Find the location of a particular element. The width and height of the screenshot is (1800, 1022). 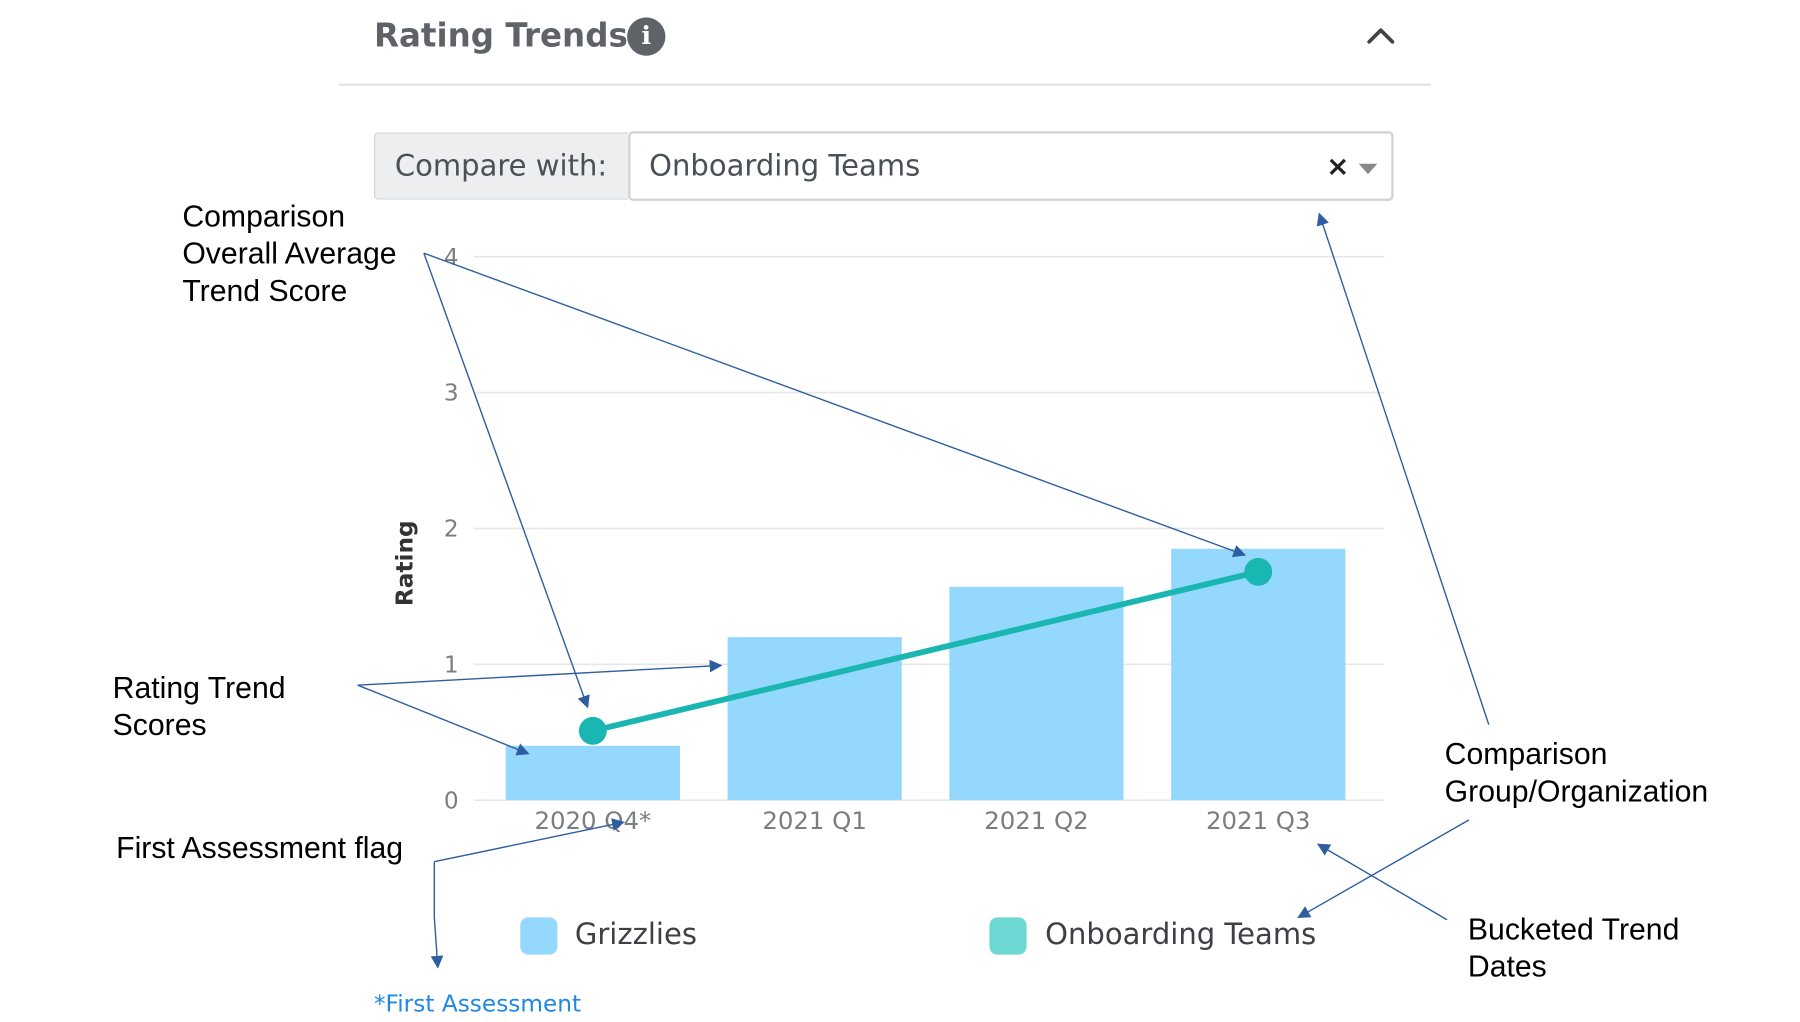

arrow-to-footnote is located at coordinates (437, 915).